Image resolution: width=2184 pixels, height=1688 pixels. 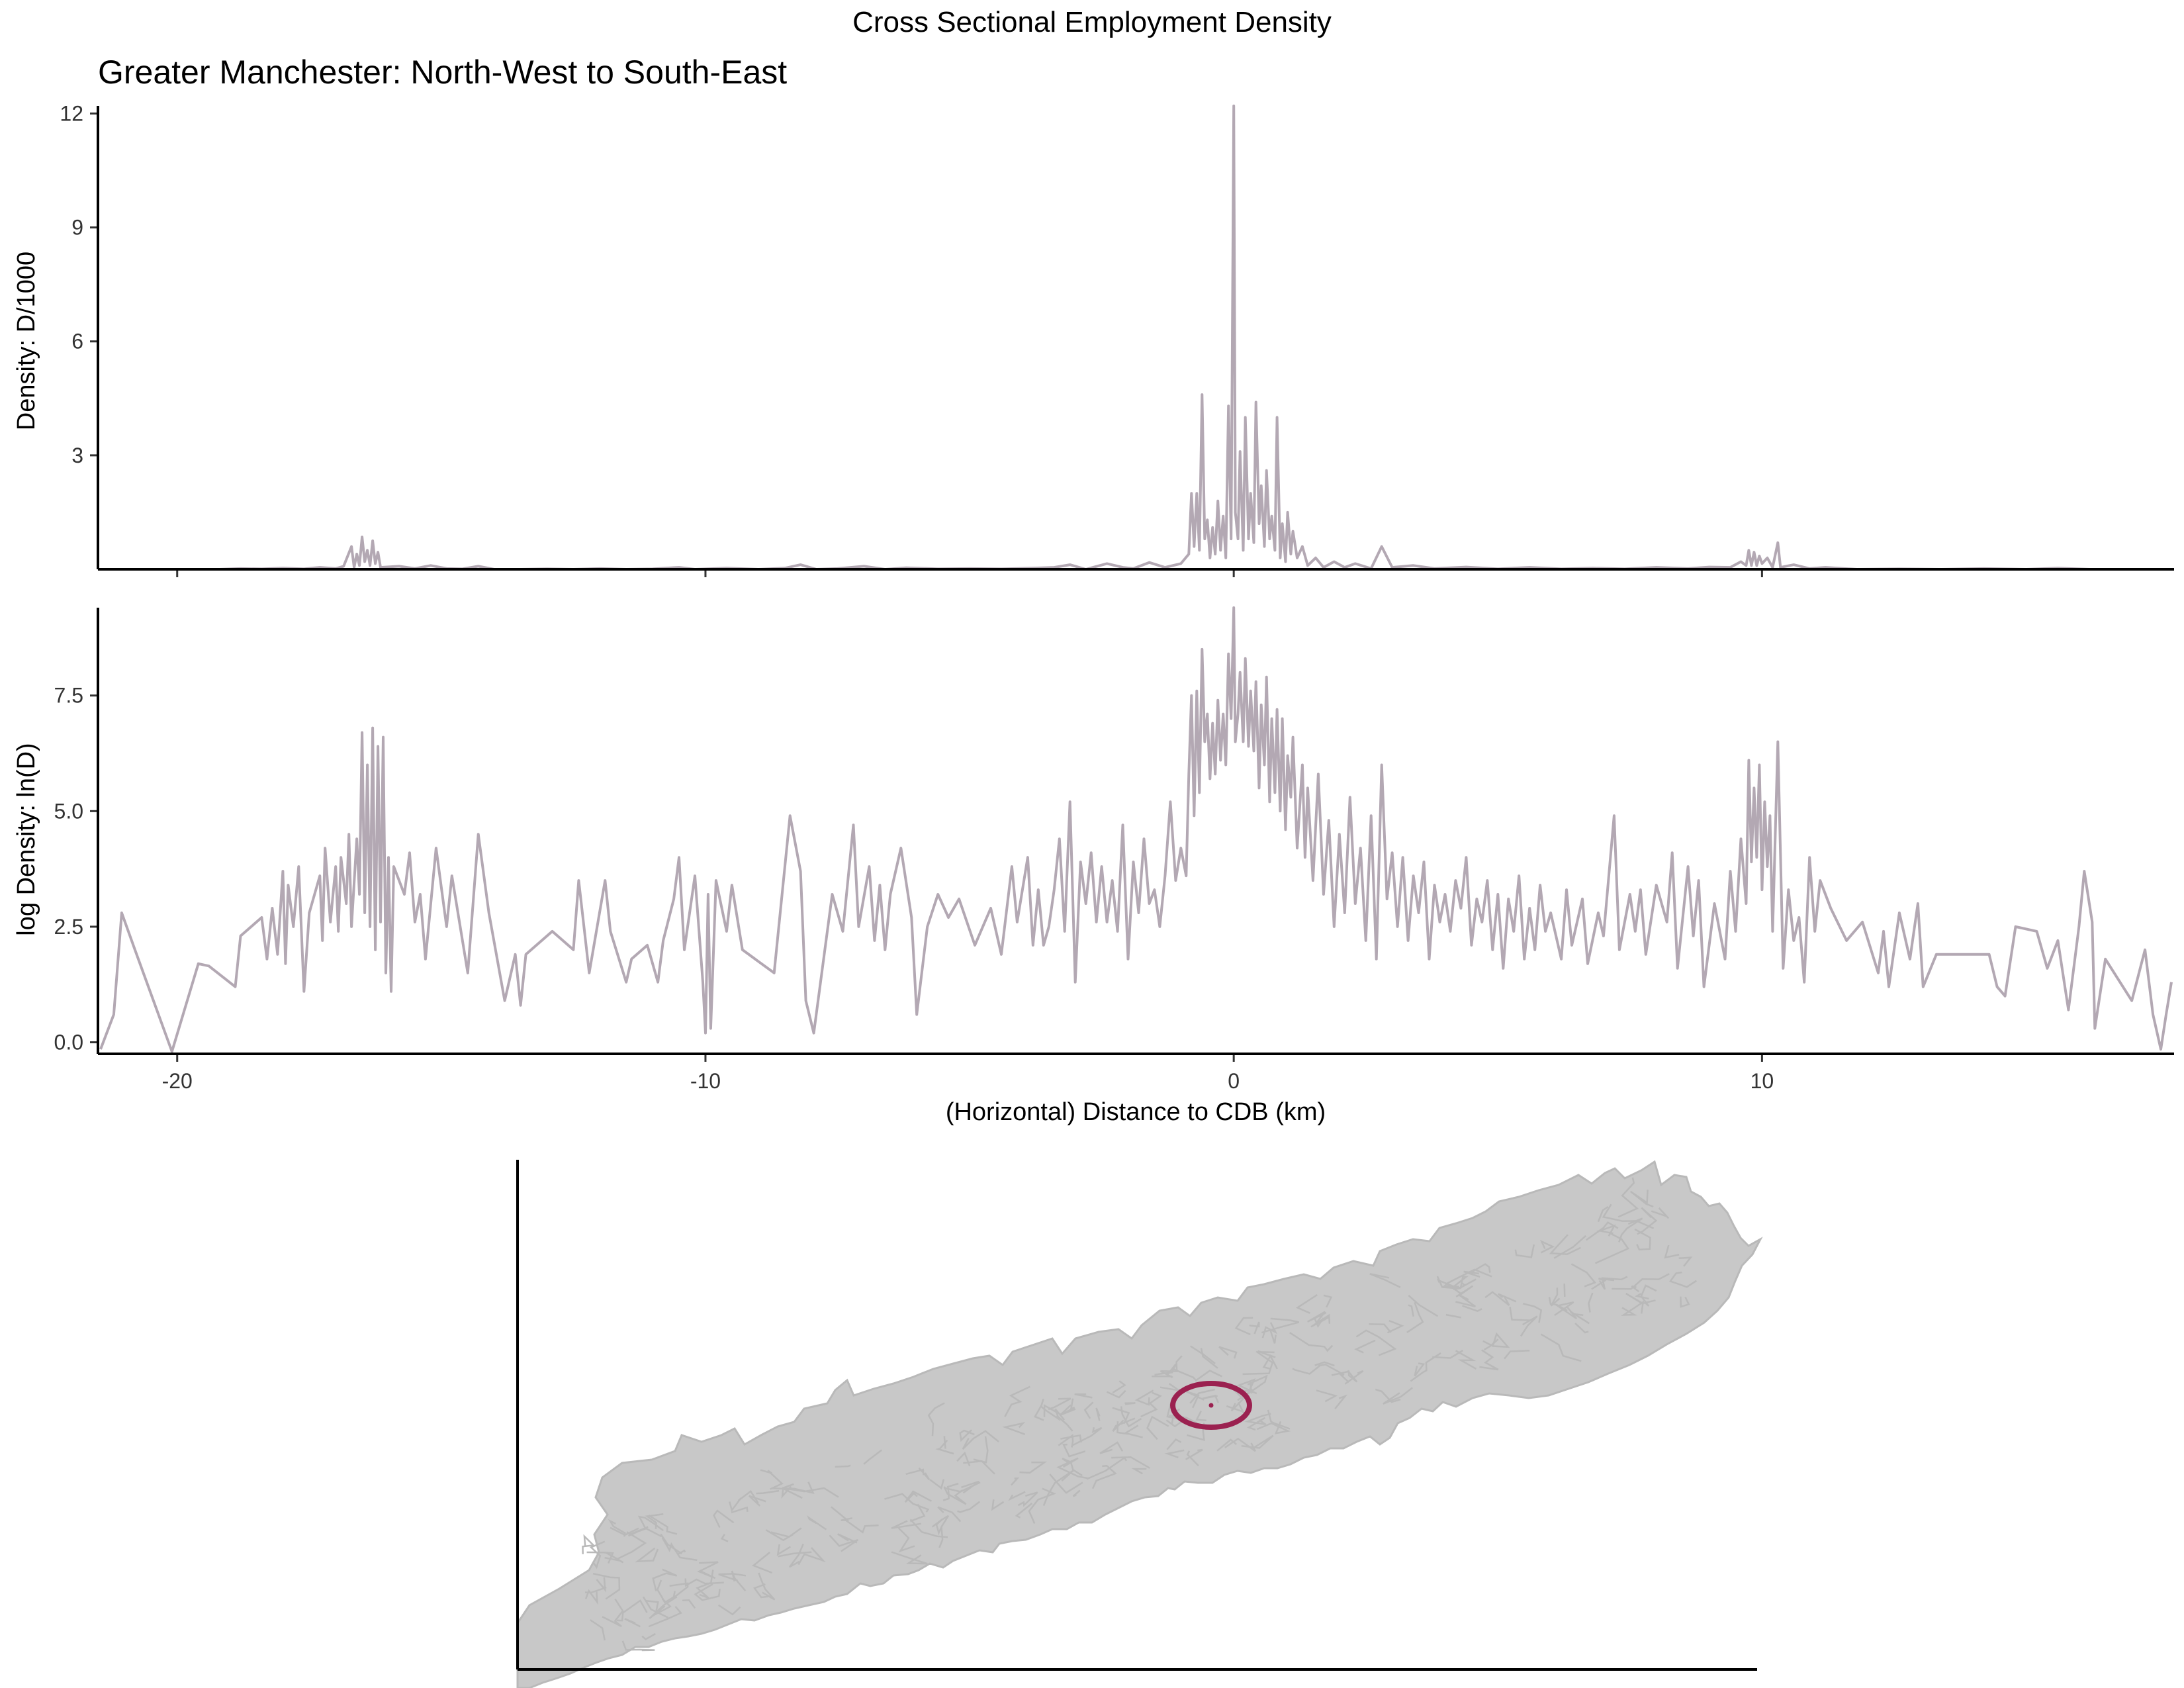 I want to click on log-density-x-axis: -20 -10 0 10, so click(x=968, y=1073).